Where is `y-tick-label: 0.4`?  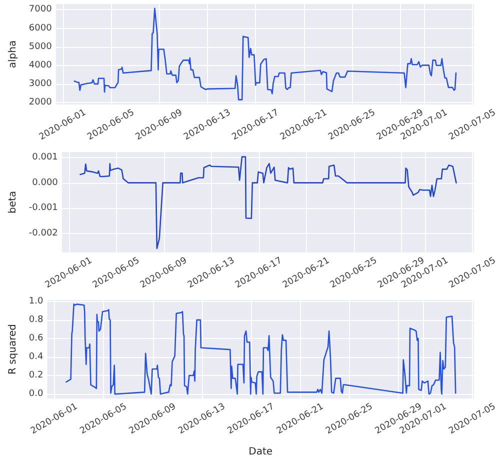
y-tick-label: 0.4 is located at coordinates (36, 357).